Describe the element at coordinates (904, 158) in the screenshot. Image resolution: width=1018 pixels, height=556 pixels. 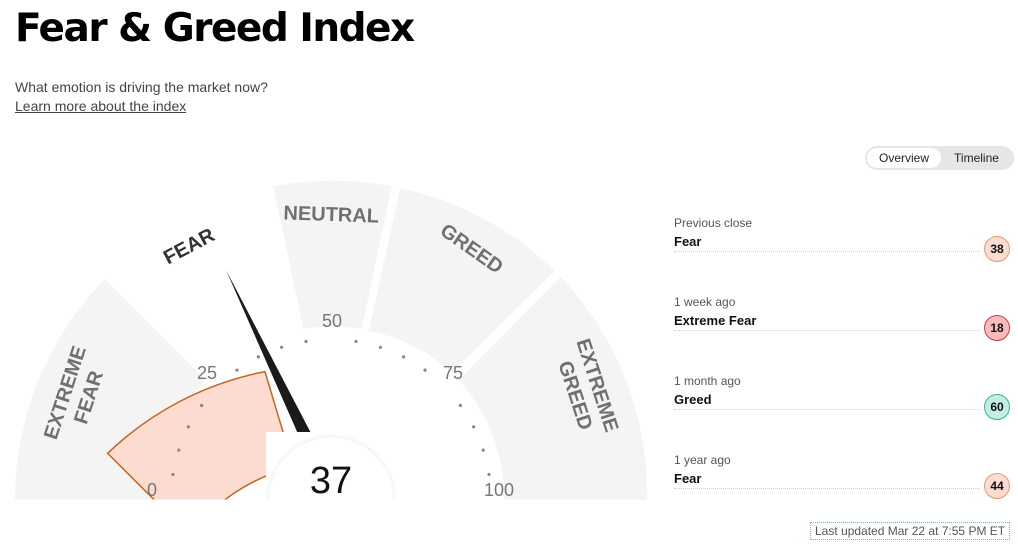
I see `overview-tab: Overview` at that location.